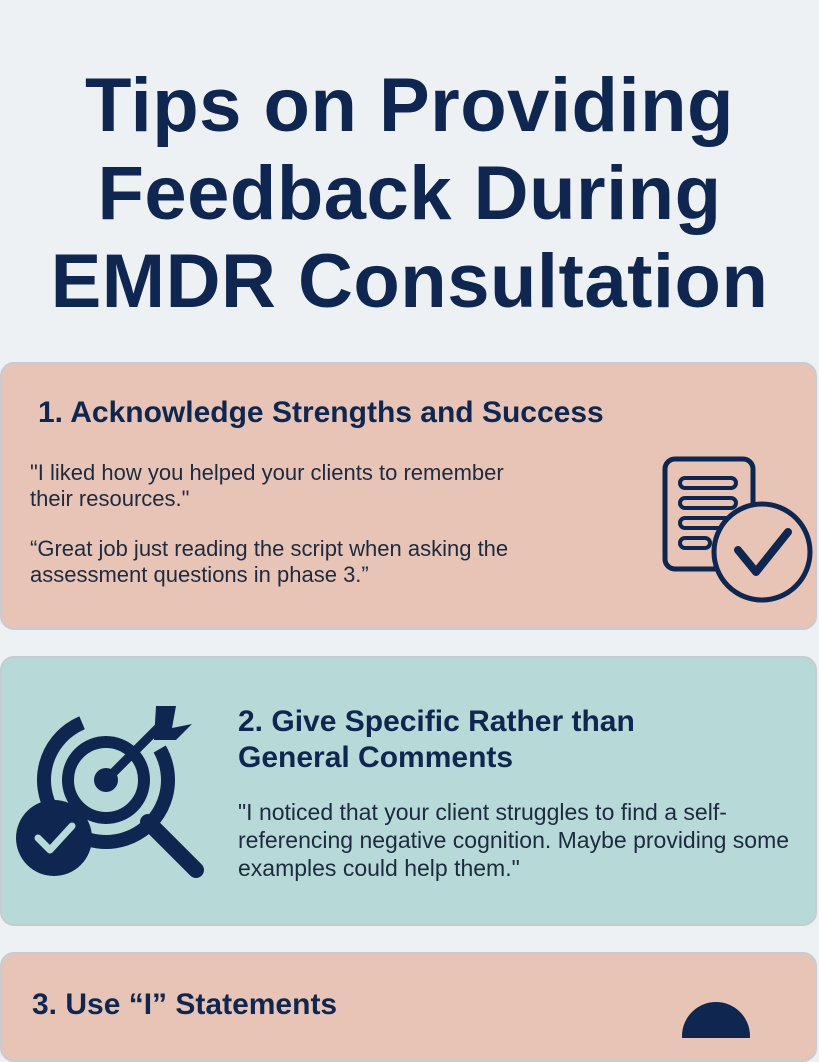  I want to click on target-search-check-icon, so click(110, 792).